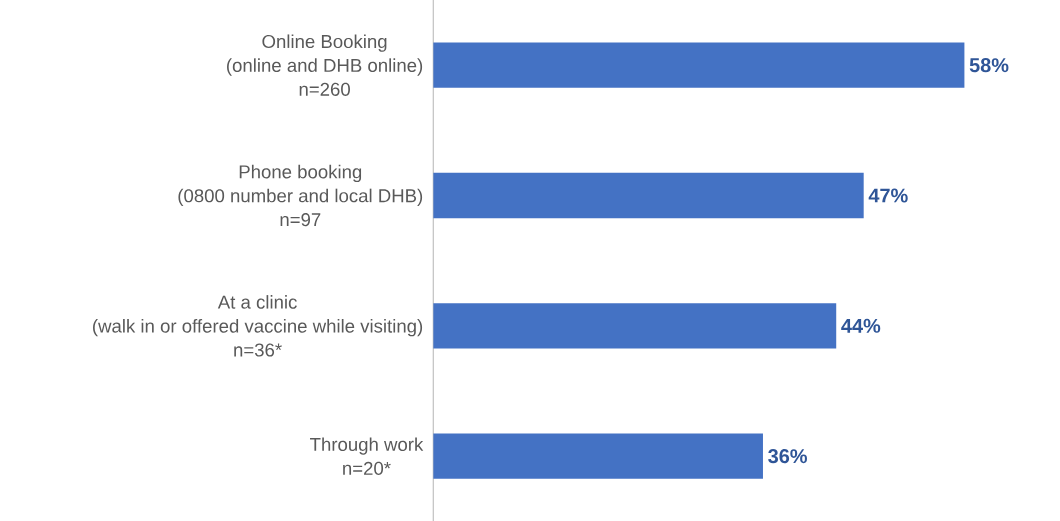 Image resolution: width=1060 pixels, height=521 pixels. I want to click on data-label: 47%, so click(888, 195).